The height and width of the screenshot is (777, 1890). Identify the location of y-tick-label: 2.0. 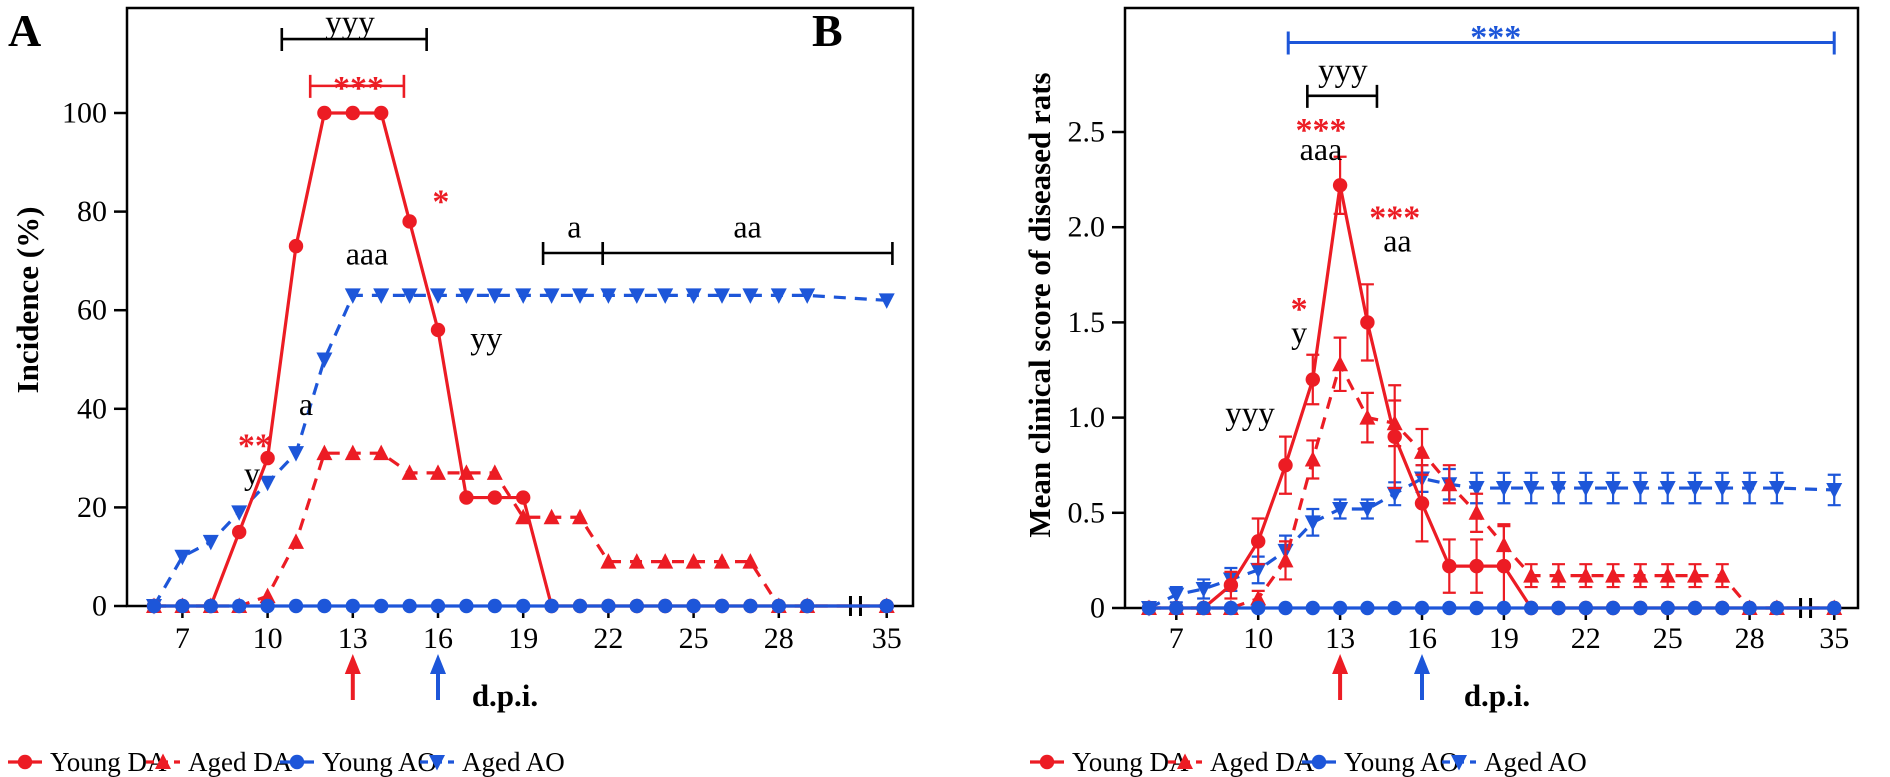
(1087, 227).